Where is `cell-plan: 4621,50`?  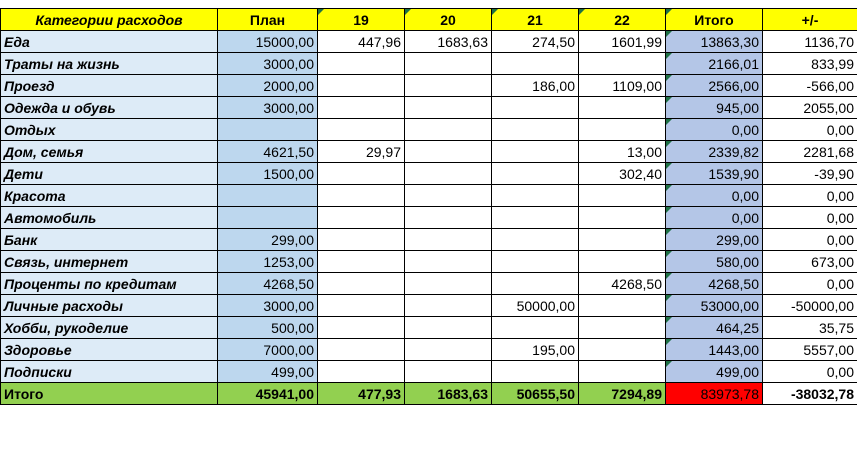 cell-plan: 4621,50 is located at coordinates (267, 151).